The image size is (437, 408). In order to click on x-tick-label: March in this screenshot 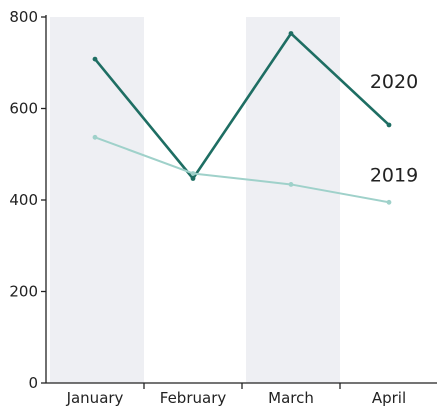, I will do `click(291, 398)`.